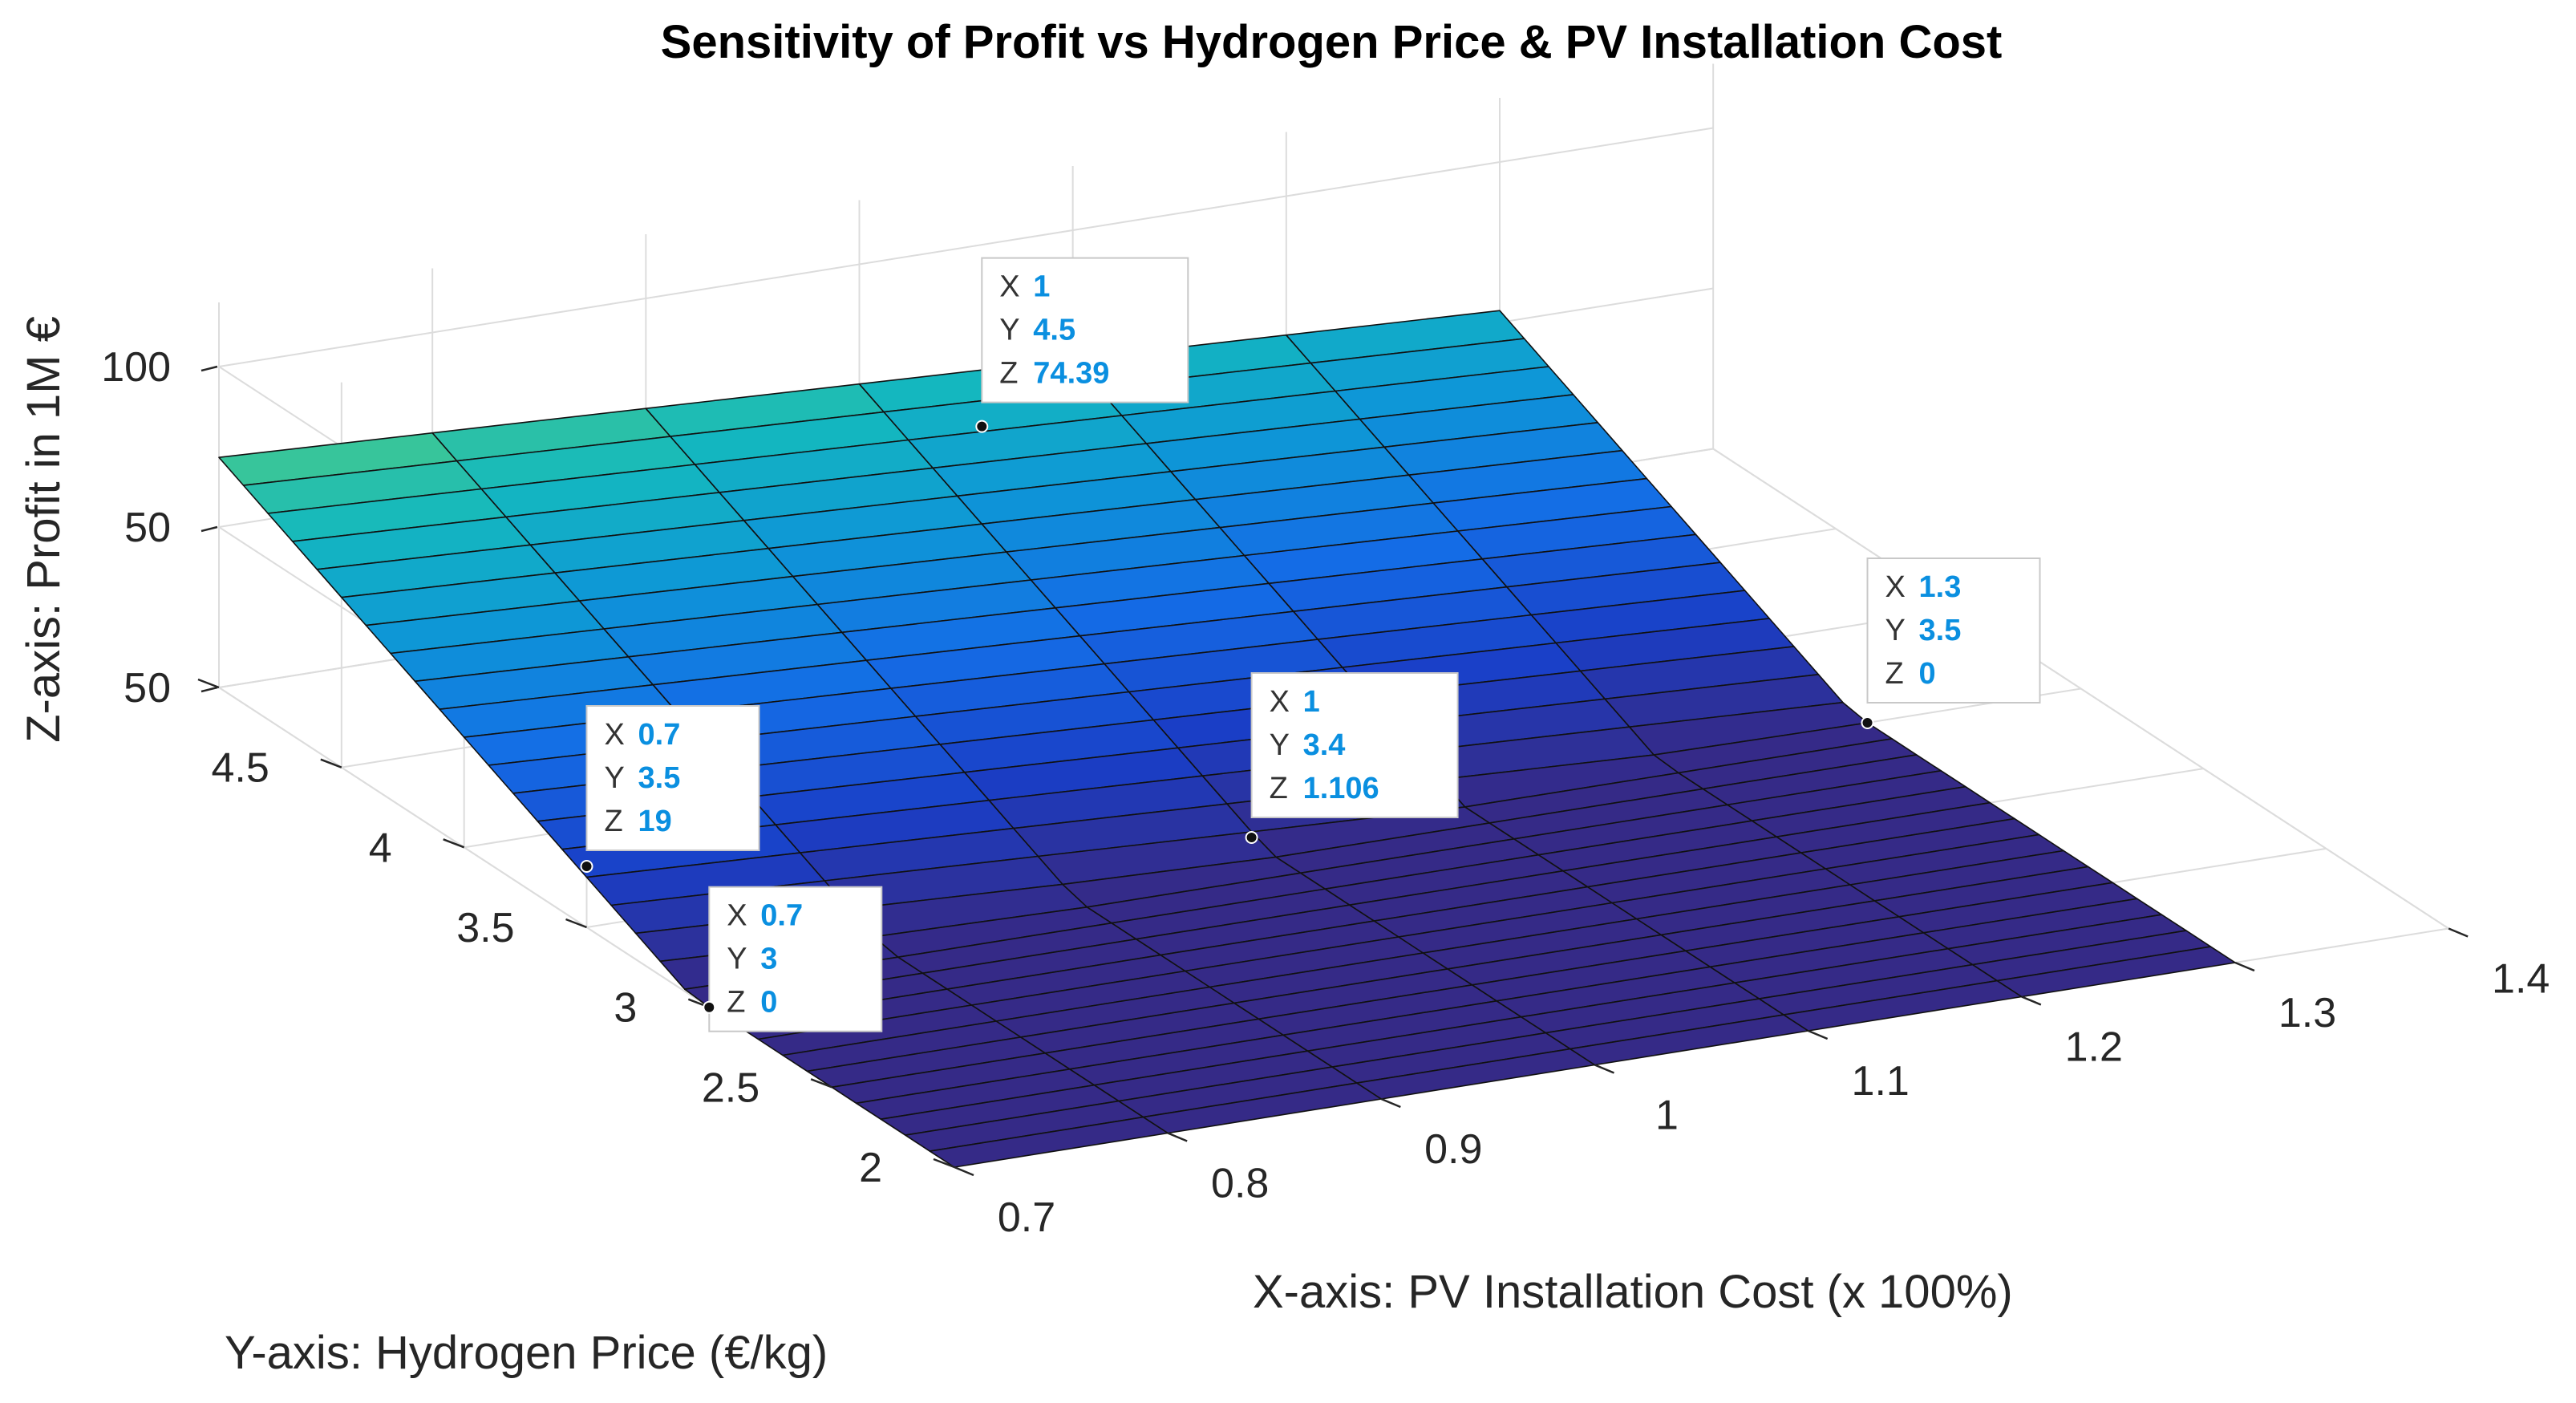 The height and width of the screenshot is (1403, 2576). Describe the element at coordinates (1633, 1292) in the screenshot. I see `x-axis-label: X-axis: PV Installation Cost (x 100%)` at that location.